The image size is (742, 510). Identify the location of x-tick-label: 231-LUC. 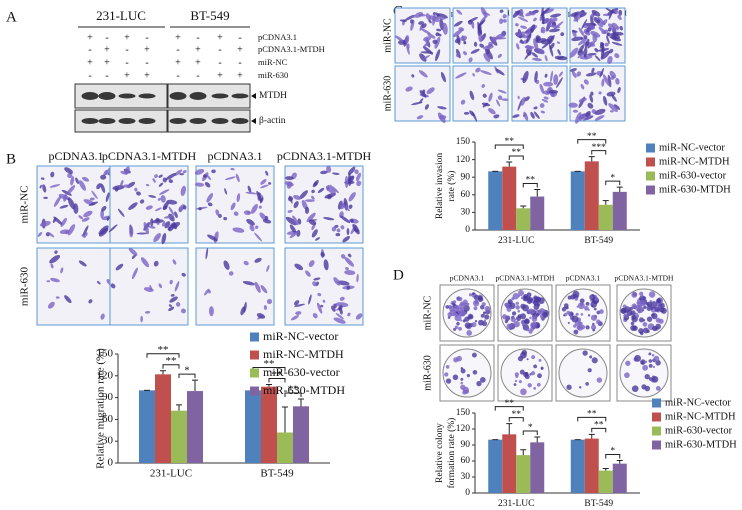
(516, 504).